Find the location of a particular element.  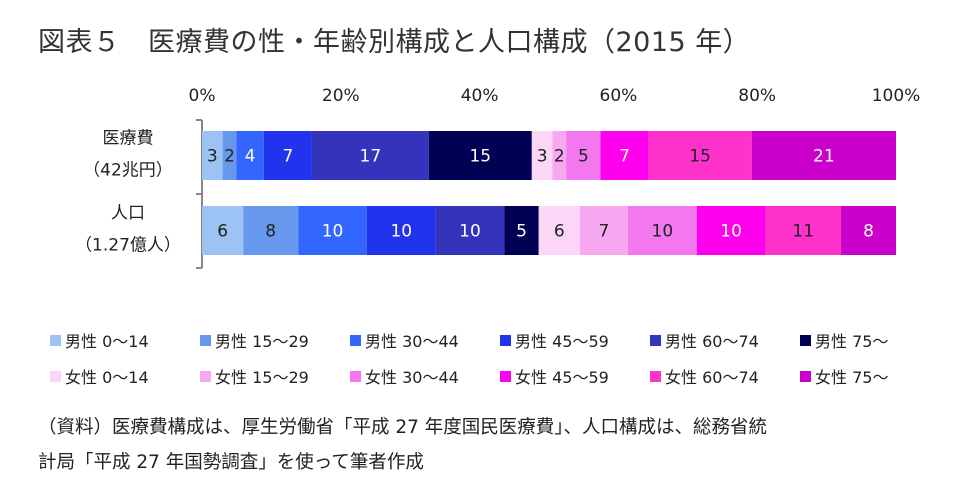

legend-label: 男性 45～59 is located at coordinates (562, 341).